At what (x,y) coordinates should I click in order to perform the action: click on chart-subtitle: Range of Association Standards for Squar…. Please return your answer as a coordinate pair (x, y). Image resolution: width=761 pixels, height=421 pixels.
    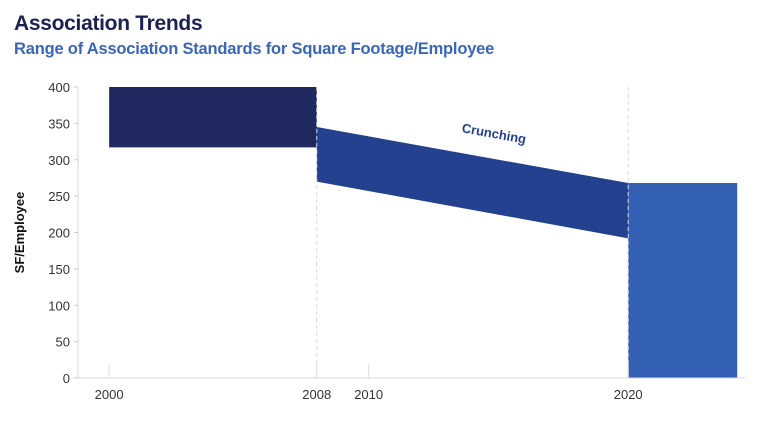
    Looking at the image, I should click on (254, 49).